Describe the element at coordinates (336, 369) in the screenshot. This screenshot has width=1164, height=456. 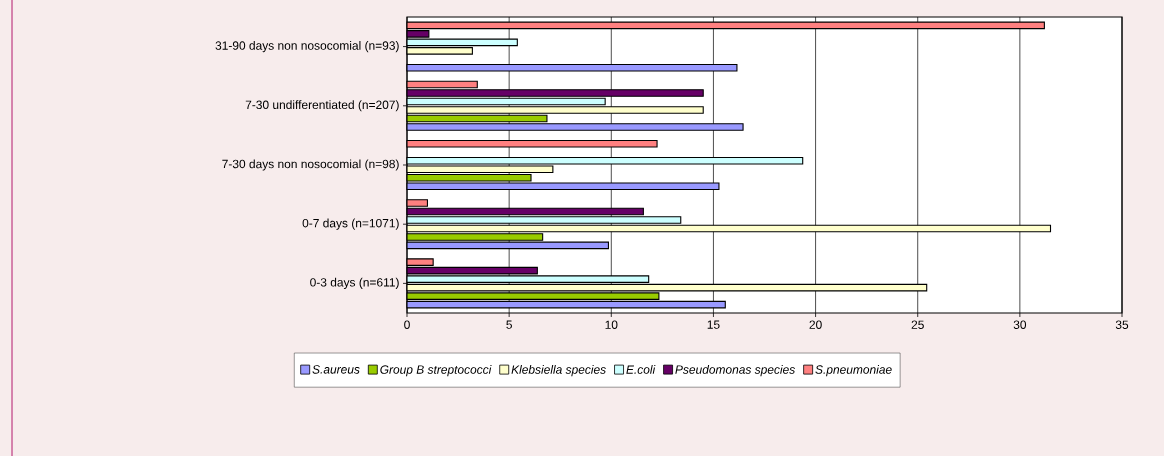
I see `legend-label: S.aureus` at that location.